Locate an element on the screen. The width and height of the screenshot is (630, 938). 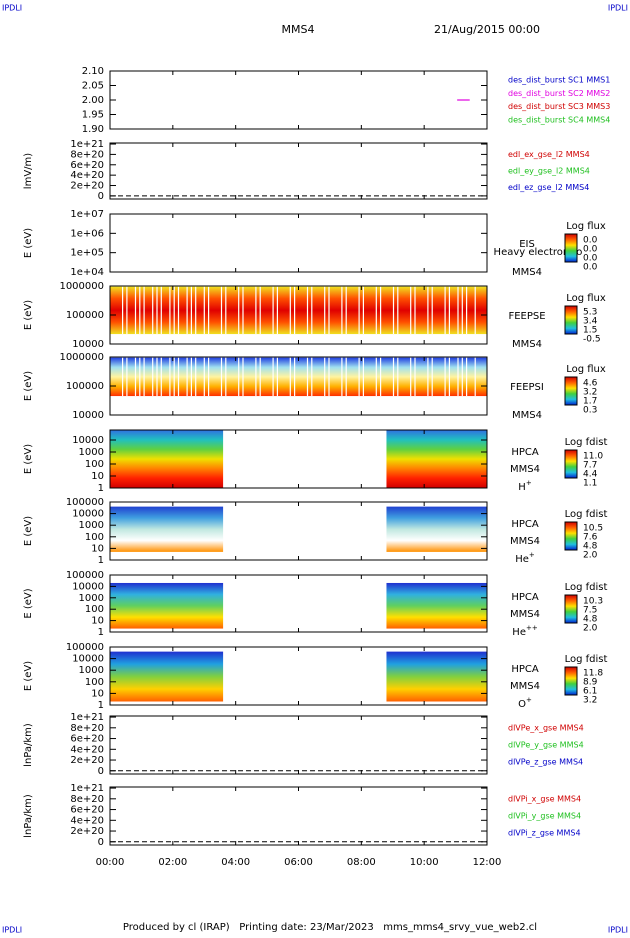
colorbar-tick-label: 0.0 is located at coordinates (590, 268).